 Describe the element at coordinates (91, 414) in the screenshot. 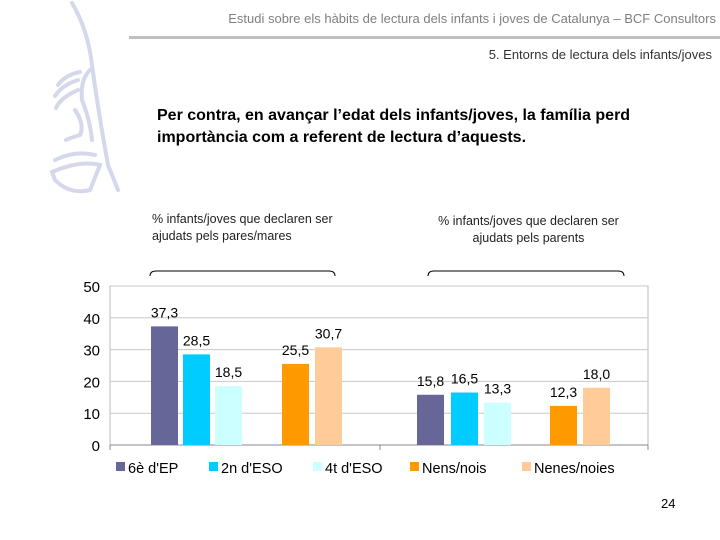

I see `y-tick-label: 10` at that location.